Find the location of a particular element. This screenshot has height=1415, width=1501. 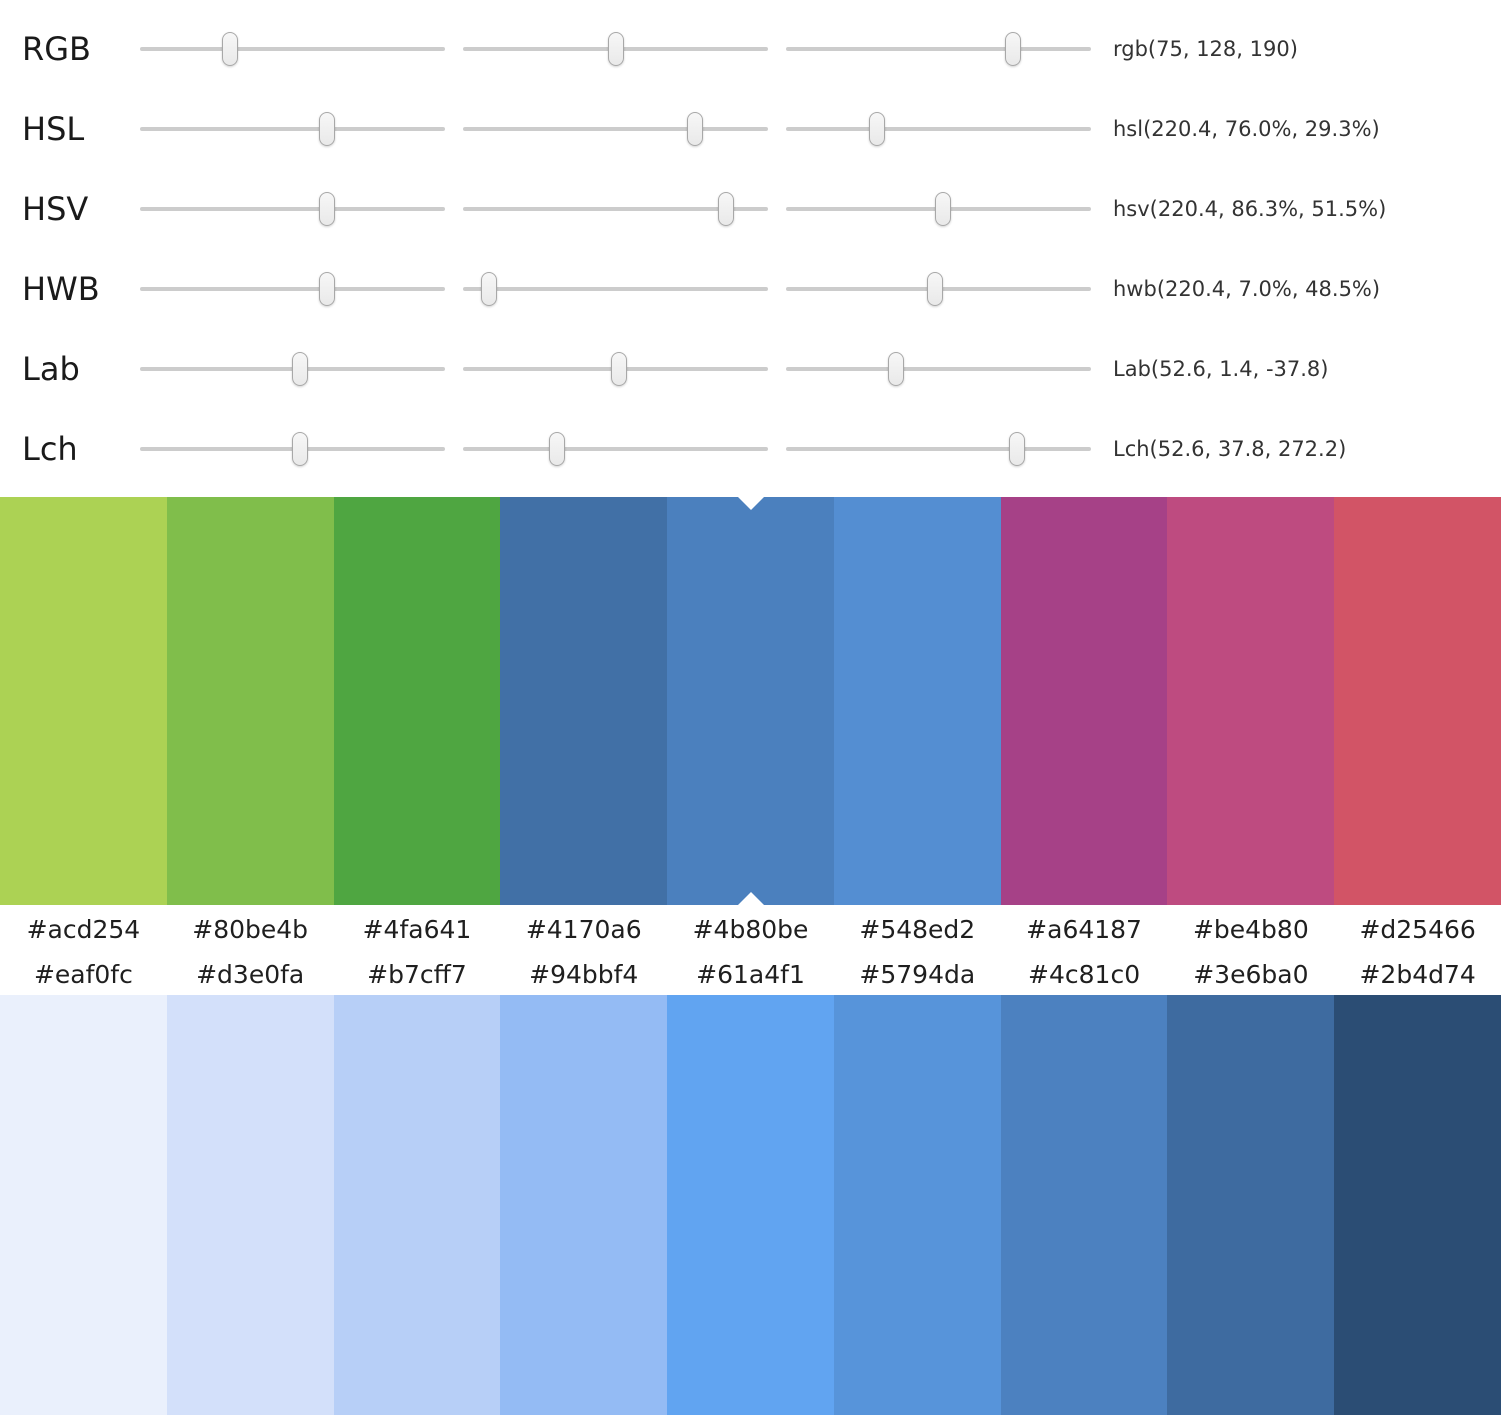

hue-swatch-selected is located at coordinates (750, 701).